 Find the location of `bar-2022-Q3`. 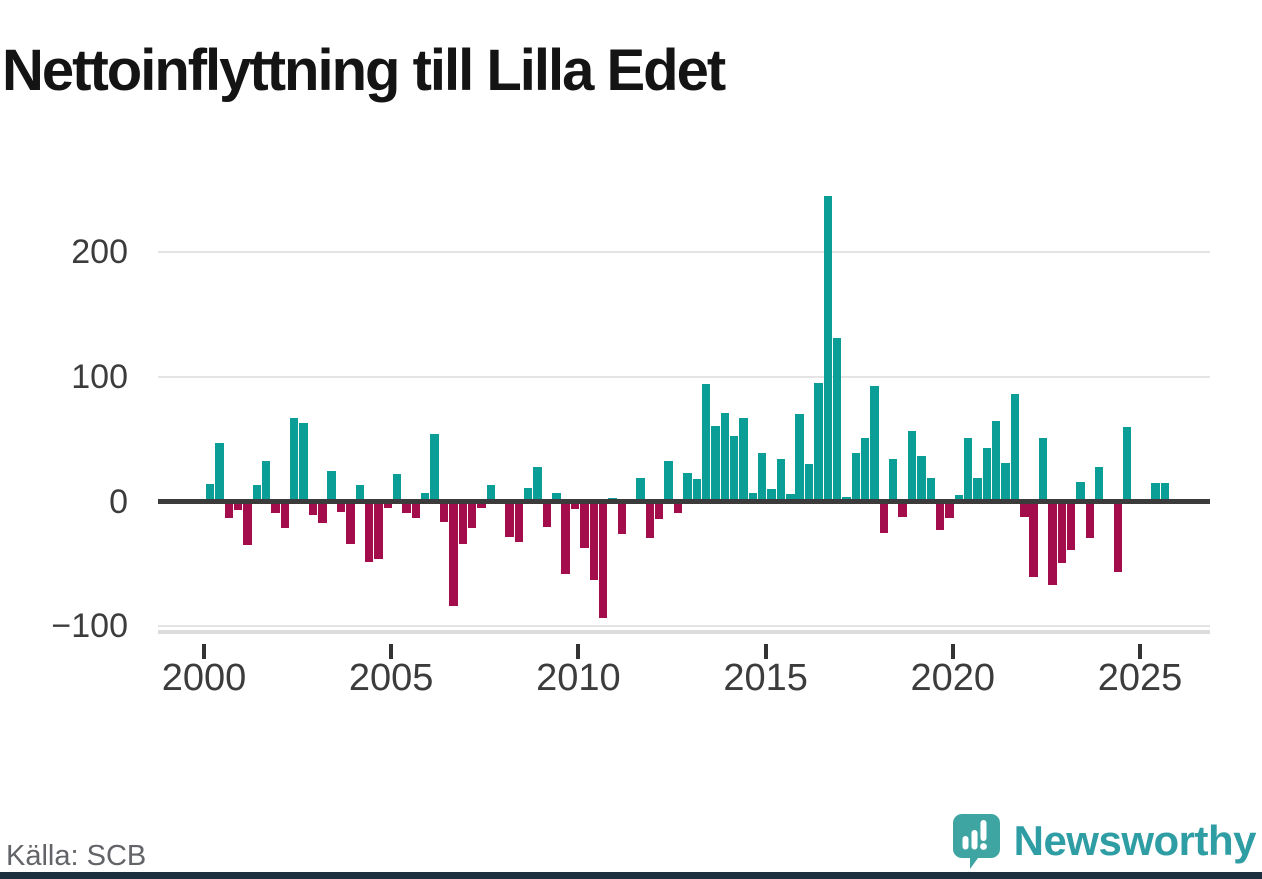

bar-2022-Q3 is located at coordinates (1052, 543).